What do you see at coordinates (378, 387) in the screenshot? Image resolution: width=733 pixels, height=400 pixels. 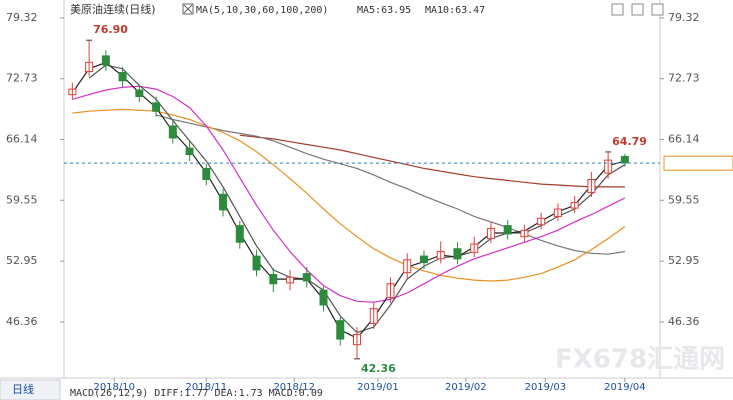 I see `x-tick-label: 2019/01` at bounding box center [378, 387].